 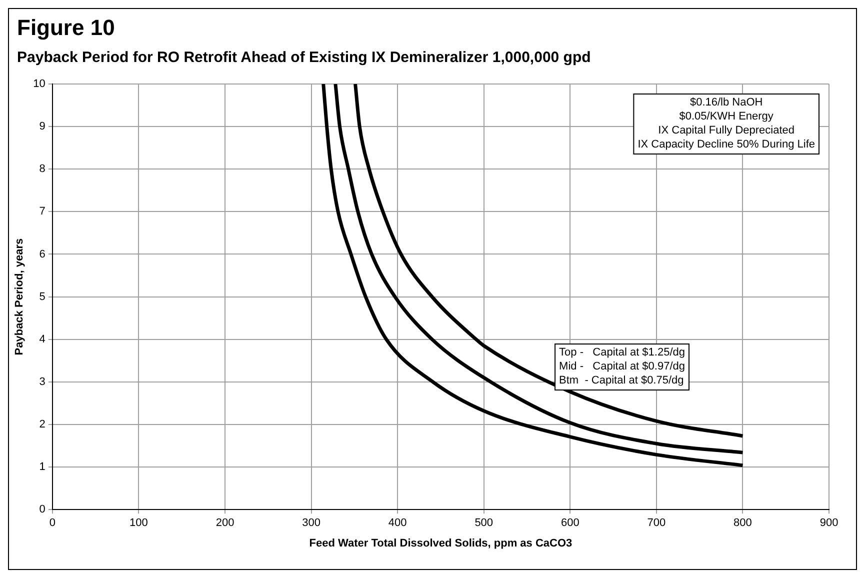 What do you see at coordinates (42, 169) in the screenshot?
I see `y-tick-label: 8` at bounding box center [42, 169].